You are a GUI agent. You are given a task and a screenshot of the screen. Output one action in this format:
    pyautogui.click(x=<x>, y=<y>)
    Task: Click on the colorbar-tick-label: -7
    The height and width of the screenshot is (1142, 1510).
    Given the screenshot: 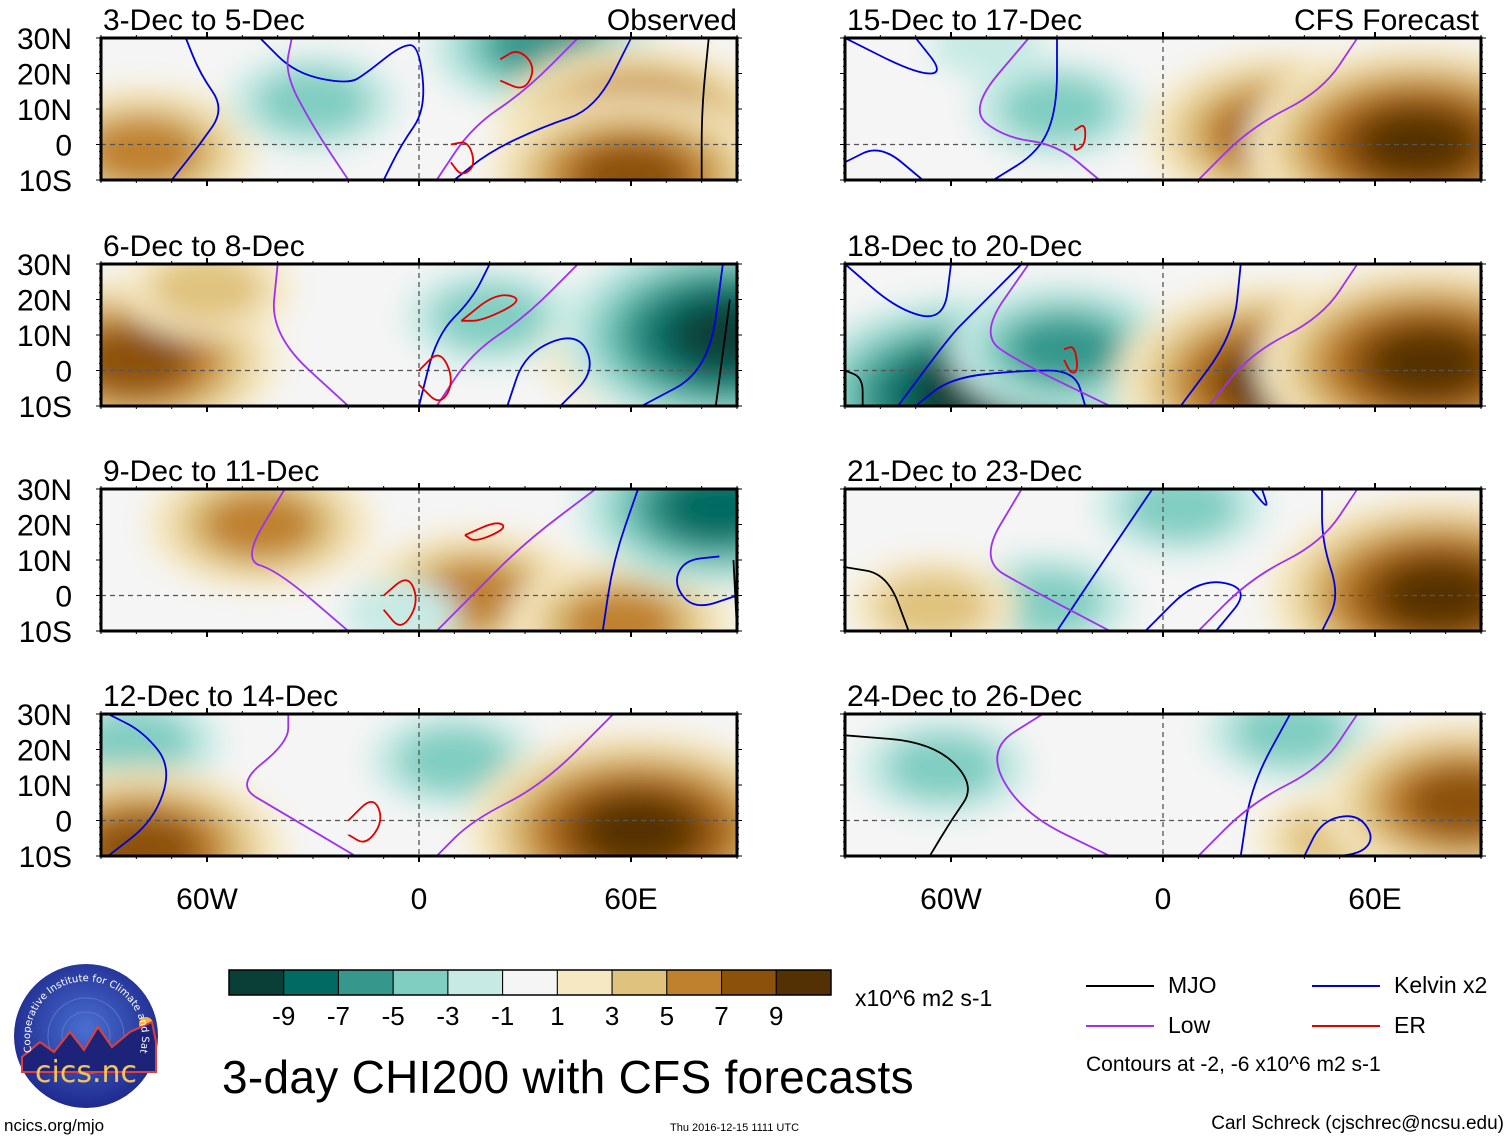 What is the action you would take?
    pyautogui.click(x=338, y=1016)
    